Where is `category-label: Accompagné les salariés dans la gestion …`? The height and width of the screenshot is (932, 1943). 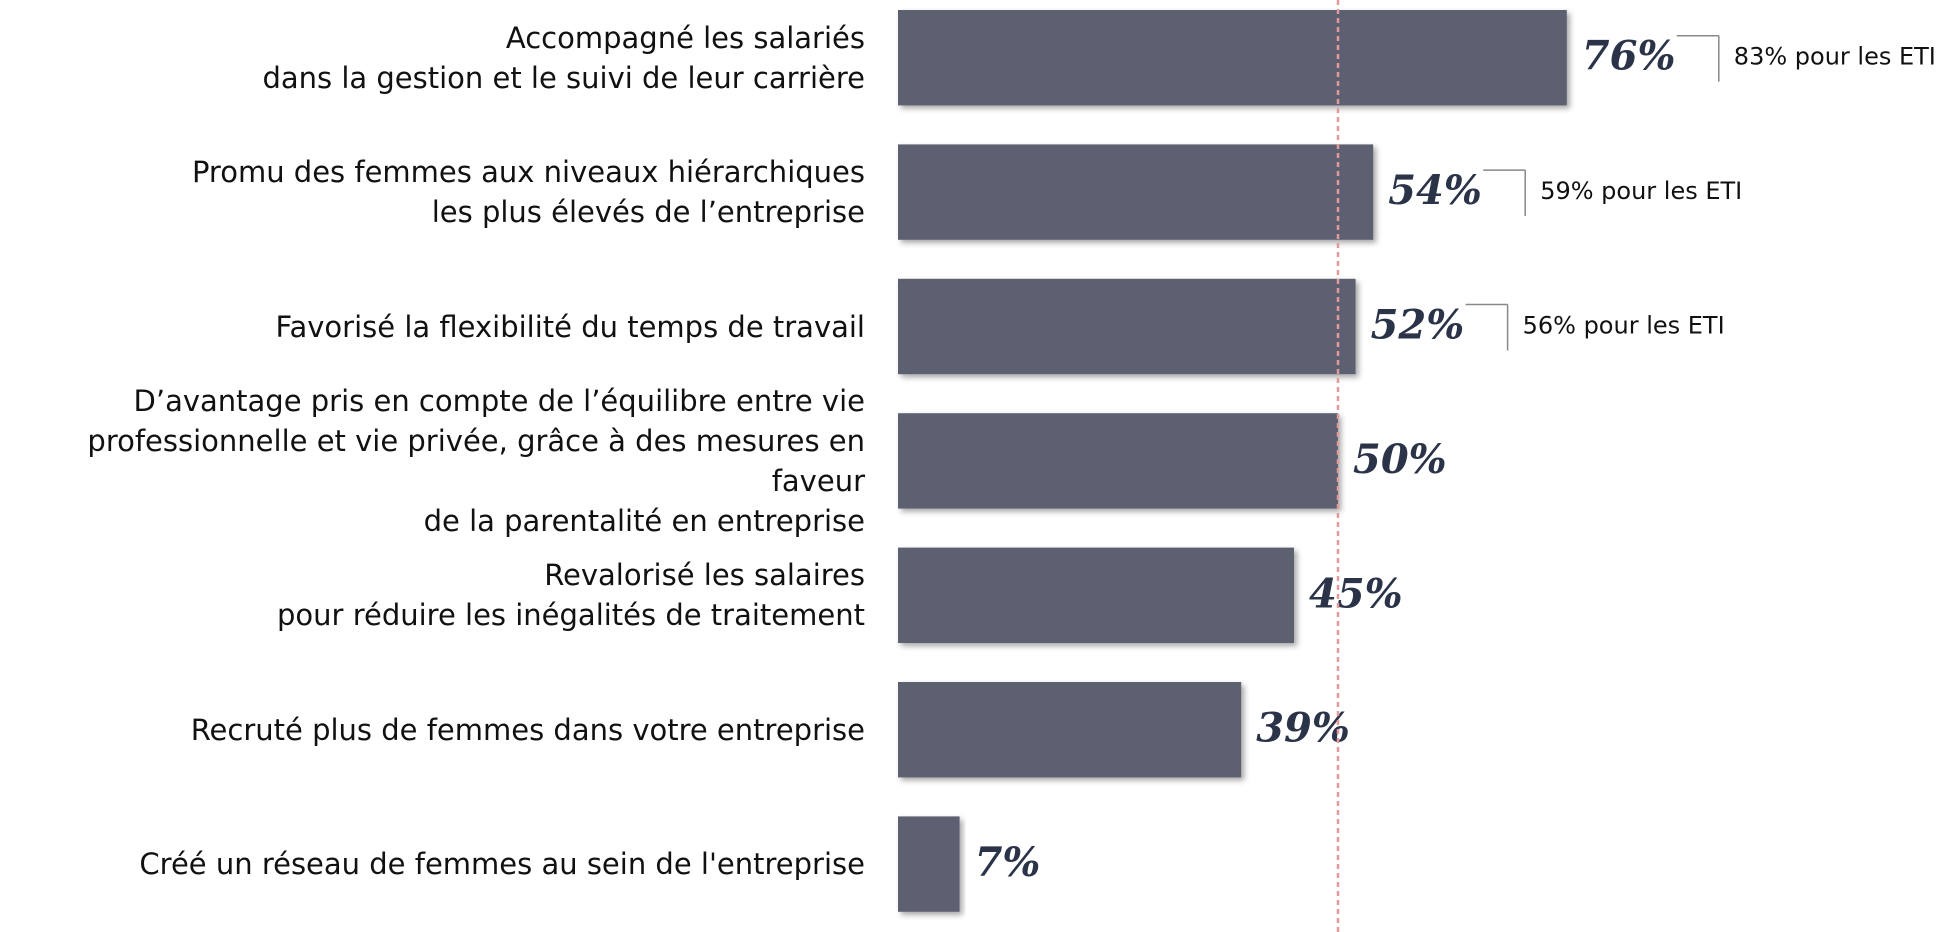 category-label: Accompagné les salariés dans la gestion … is located at coordinates (563, 57).